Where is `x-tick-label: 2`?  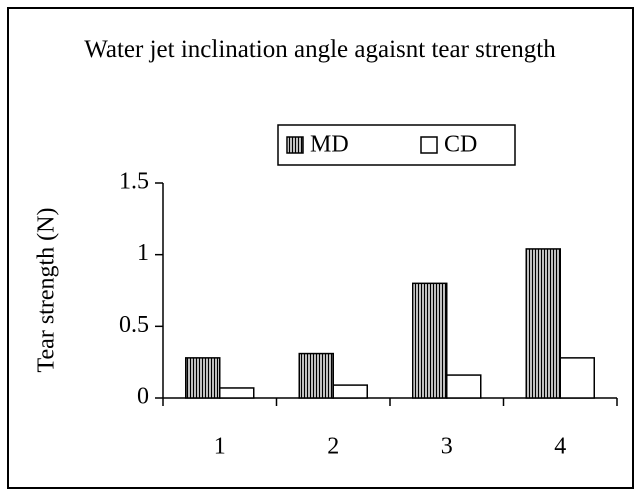
x-tick-label: 2 is located at coordinates (333, 447).